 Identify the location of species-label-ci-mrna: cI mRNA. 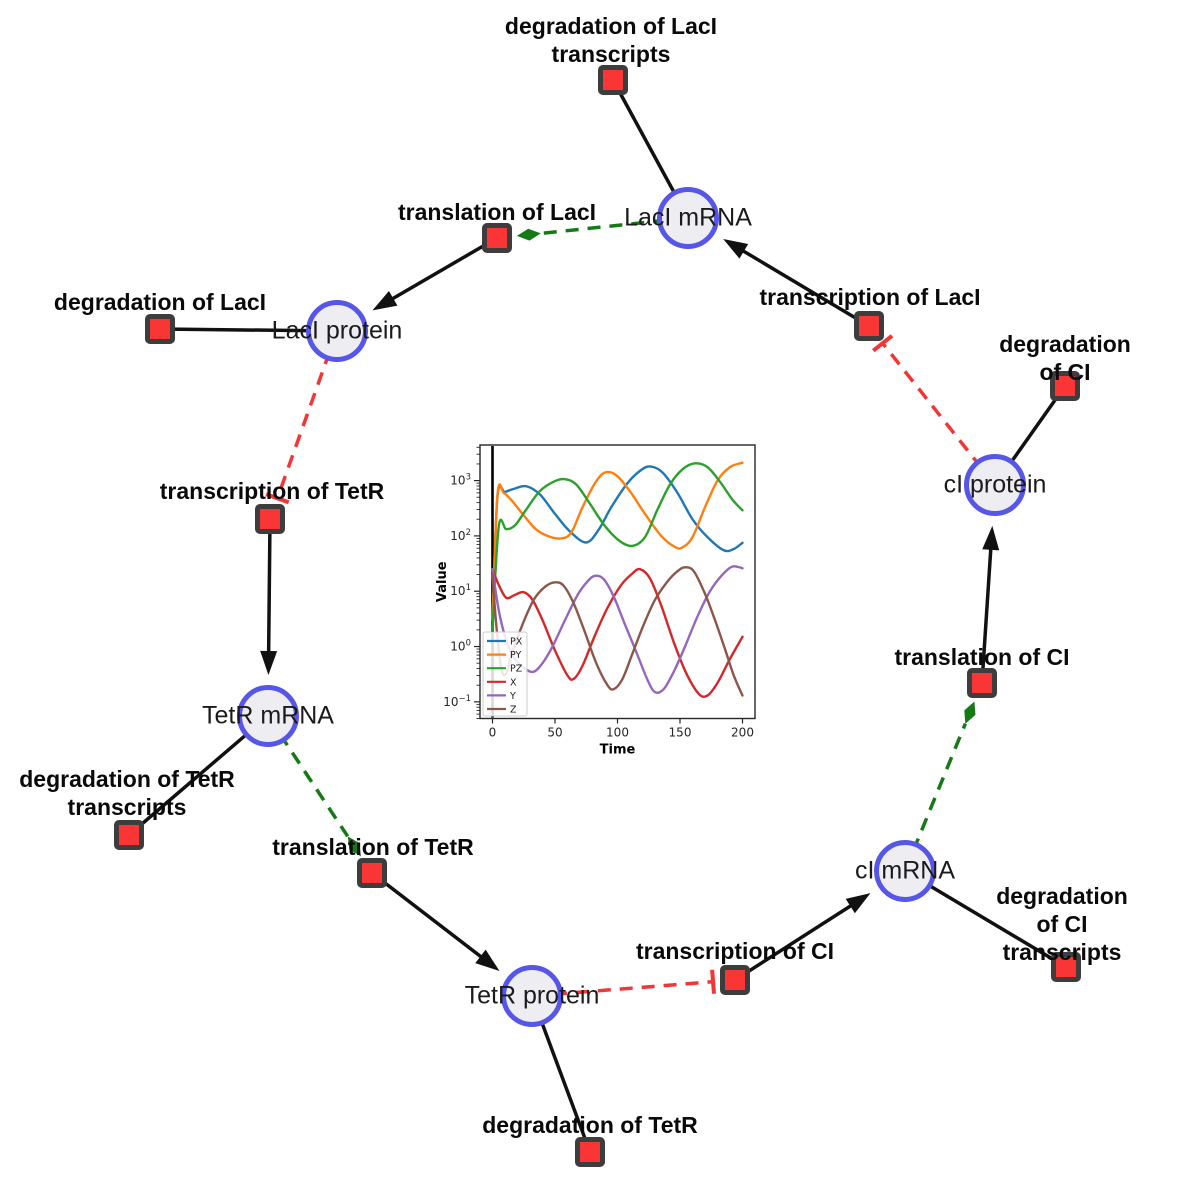
(905, 870).